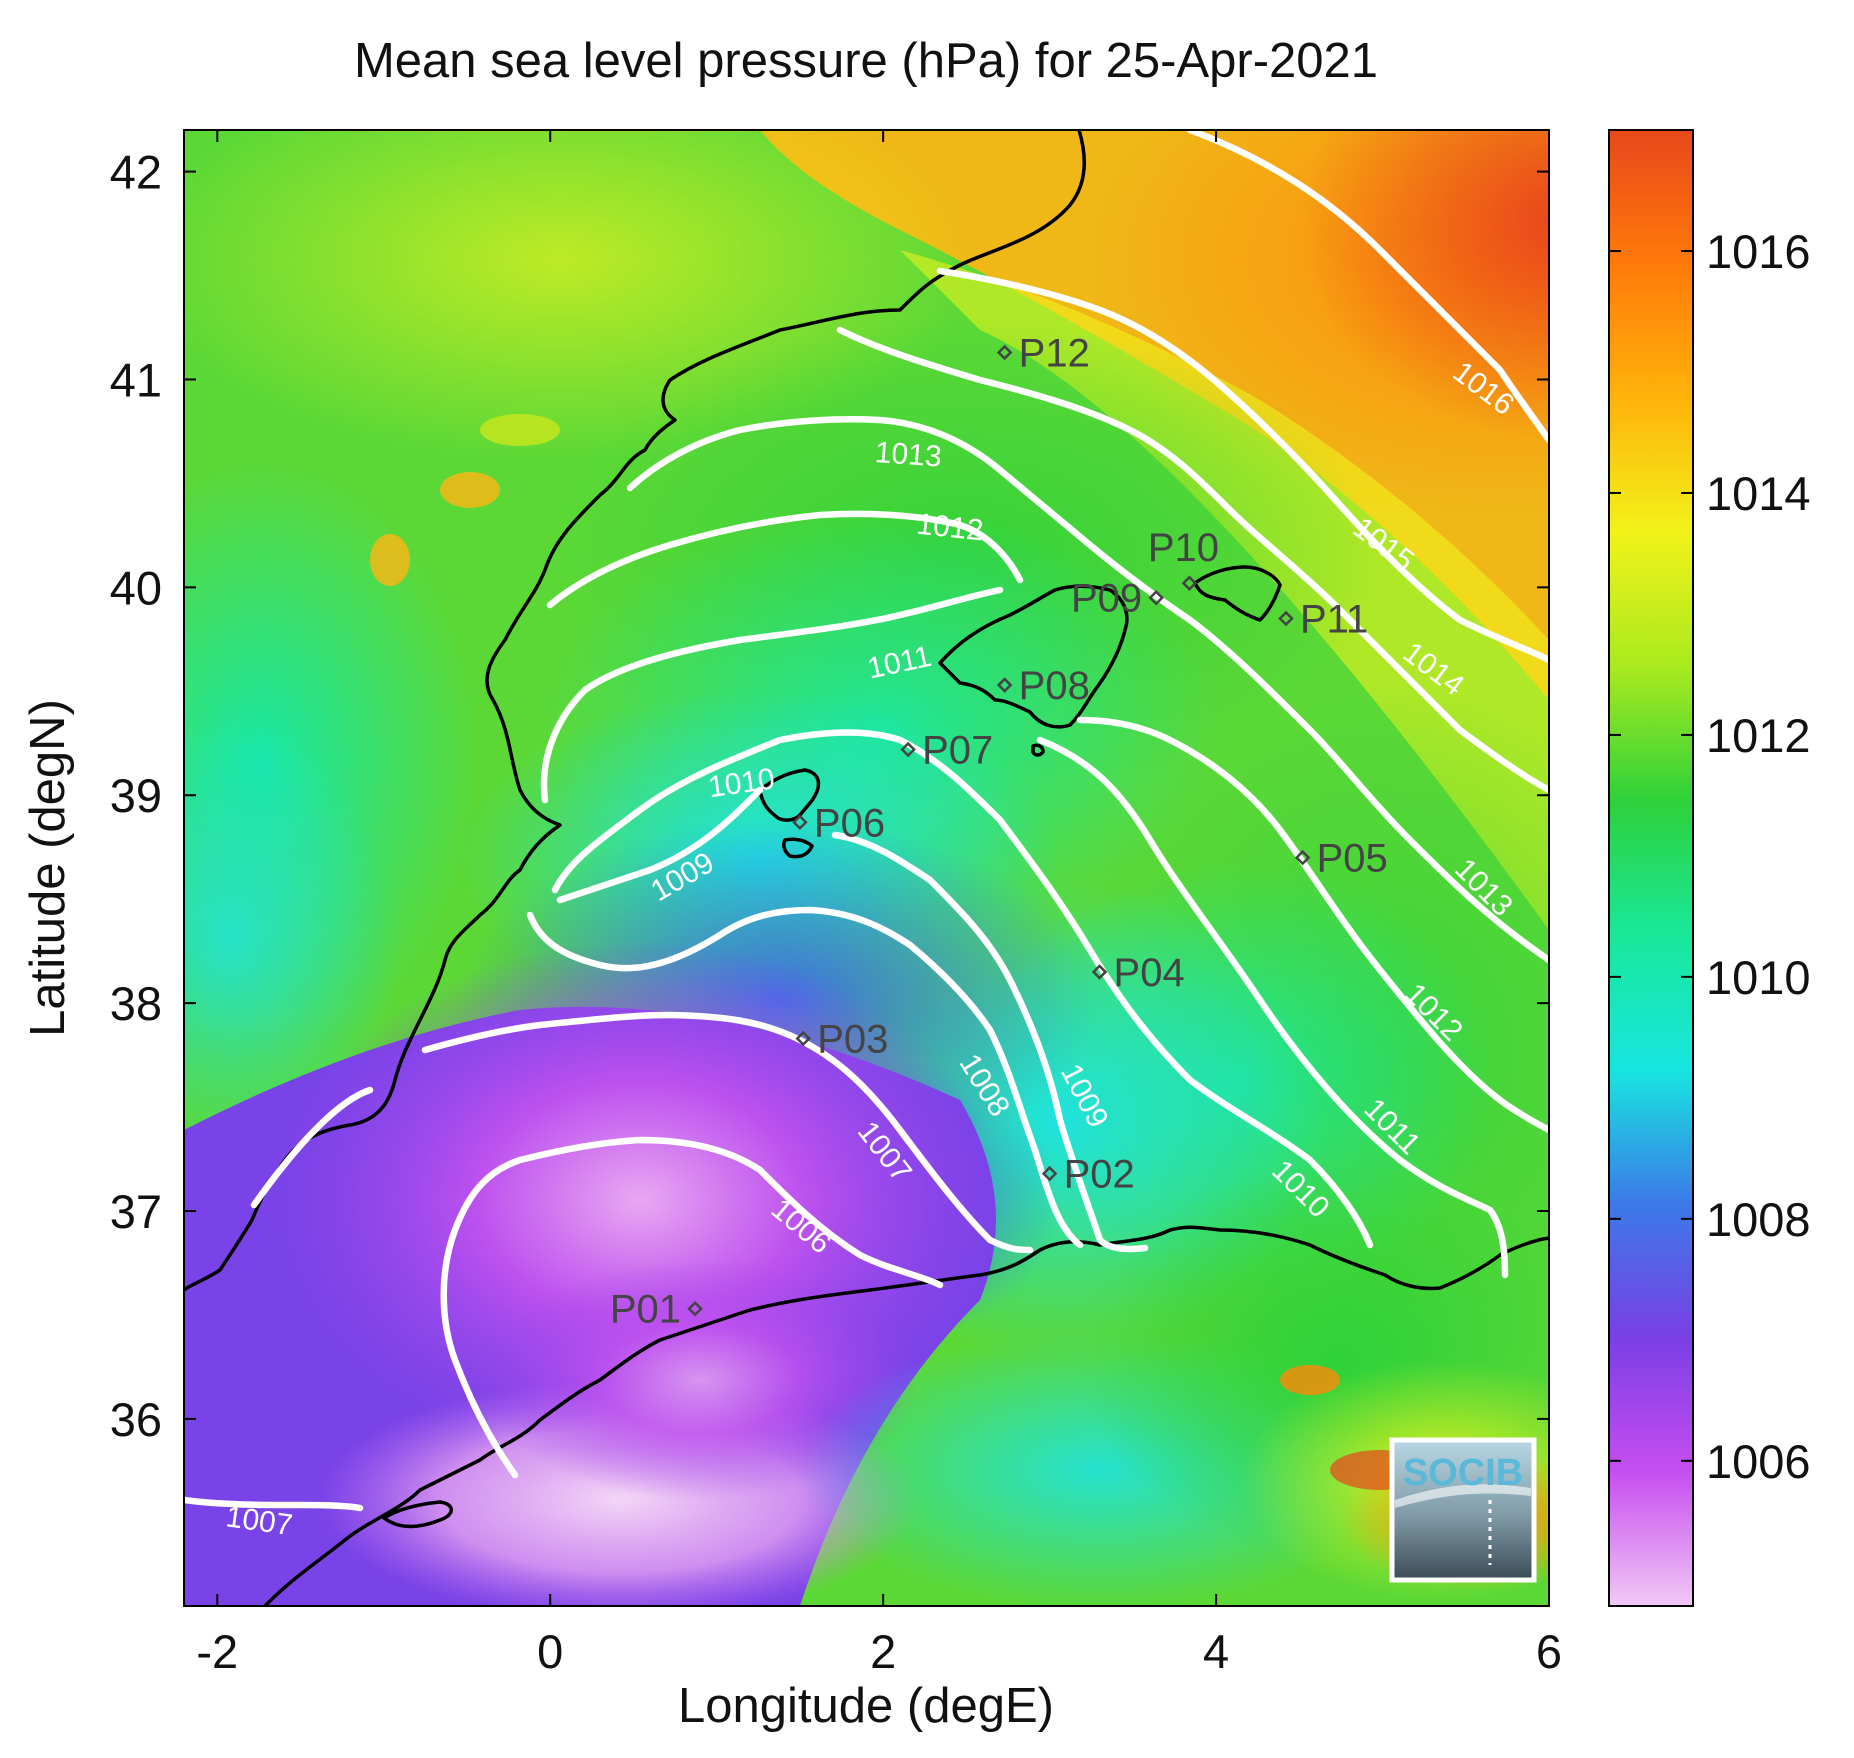 The width and height of the screenshot is (1854, 1758). What do you see at coordinates (1033, 656) in the screenshot?
I see `coastline-mallorca` at bounding box center [1033, 656].